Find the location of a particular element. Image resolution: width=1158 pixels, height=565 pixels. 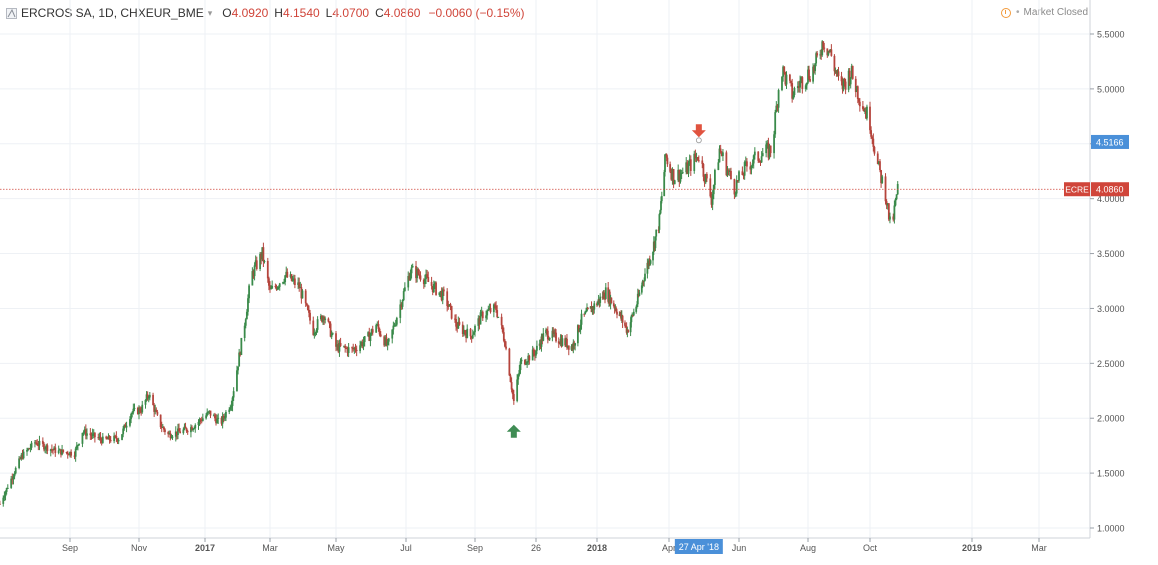

market-status: • Market Closed is located at coordinates (1044, 12).